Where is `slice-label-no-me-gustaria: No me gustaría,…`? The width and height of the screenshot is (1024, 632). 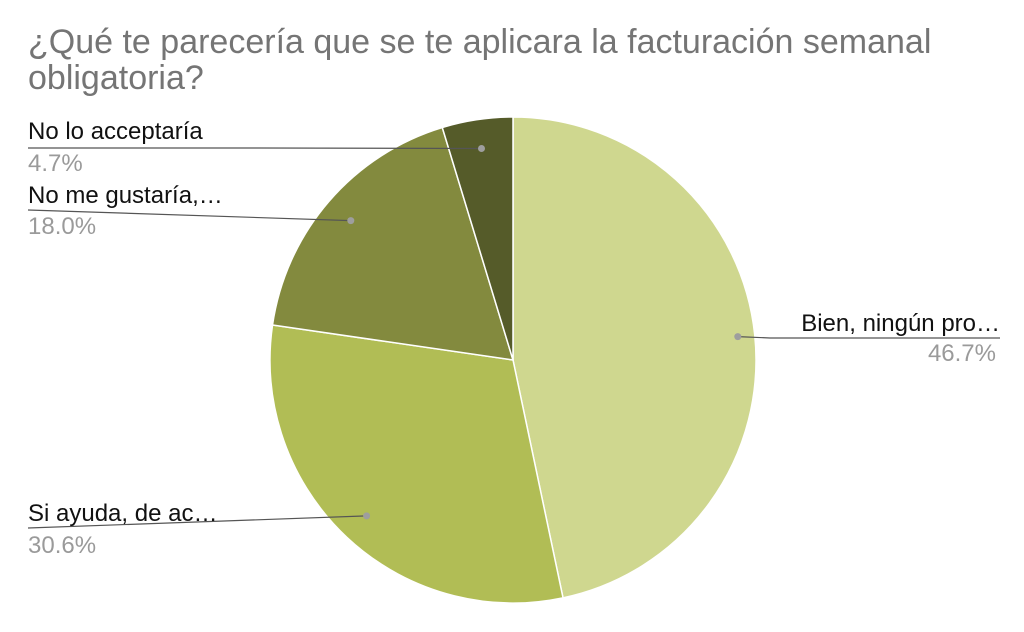
slice-label-no-me-gustaria: No me gustaría,… is located at coordinates (125, 195).